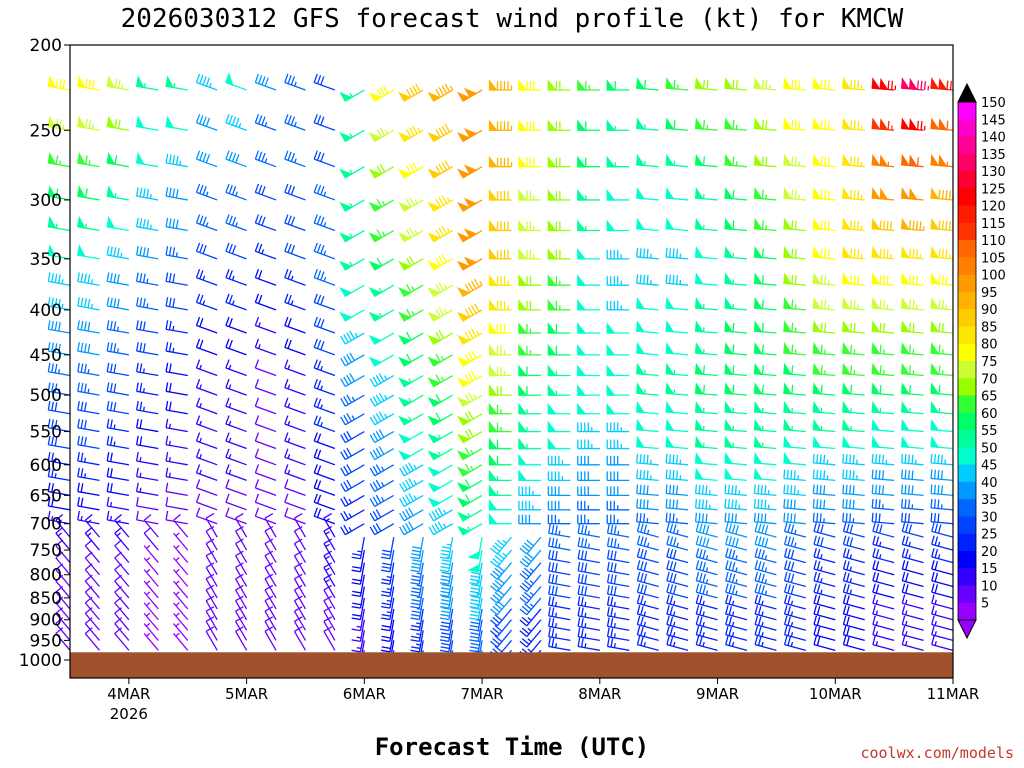 The width and height of the screenshot is (1024, 768). Describe the element at coordinates (46, 260) in the screenshot. I see `y-tick-label: 350` at that location.